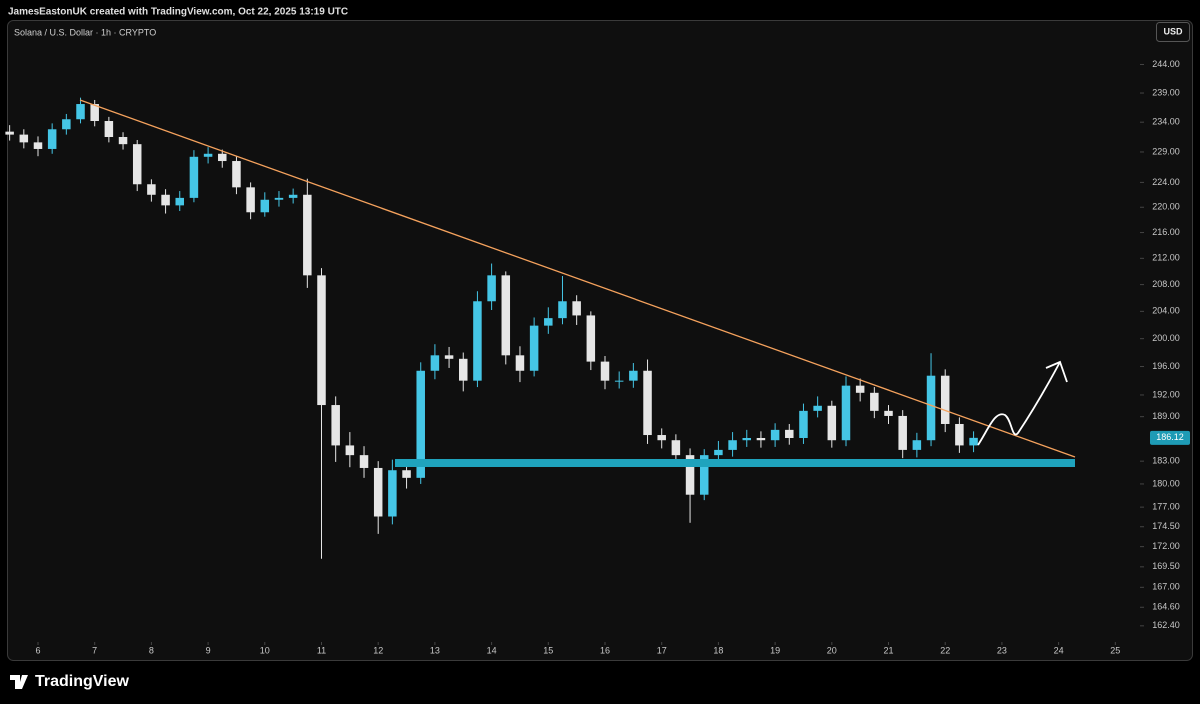  I want to click on y-tick-label: 177.00, so click(1166, 506).